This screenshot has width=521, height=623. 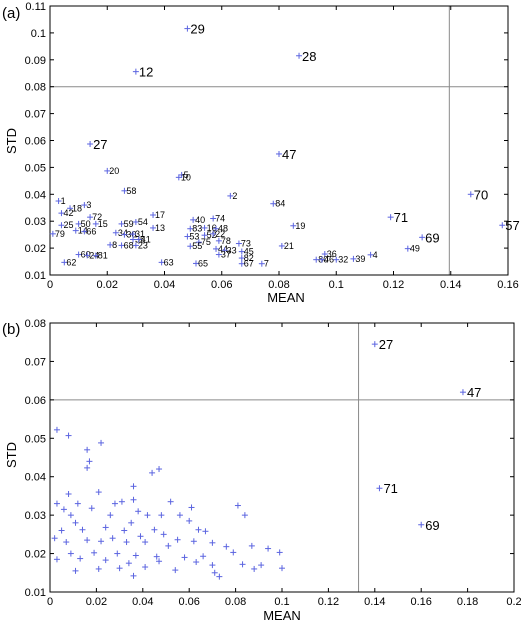 What do you see at coordinates (35, 222) in the screenshot?
I see `a-y-tick-label: 0.03` at bounding box center [35, 222].